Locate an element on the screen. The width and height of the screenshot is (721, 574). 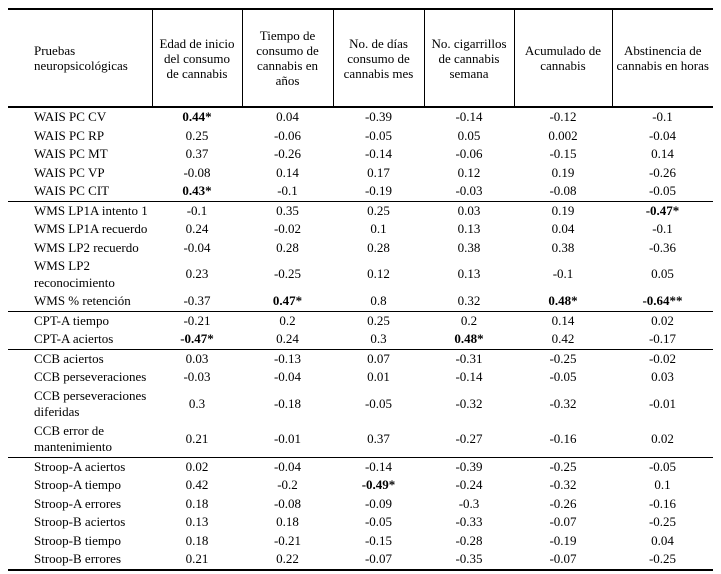
row-label: WAIS PC CV is located at coordinates (70, 116).